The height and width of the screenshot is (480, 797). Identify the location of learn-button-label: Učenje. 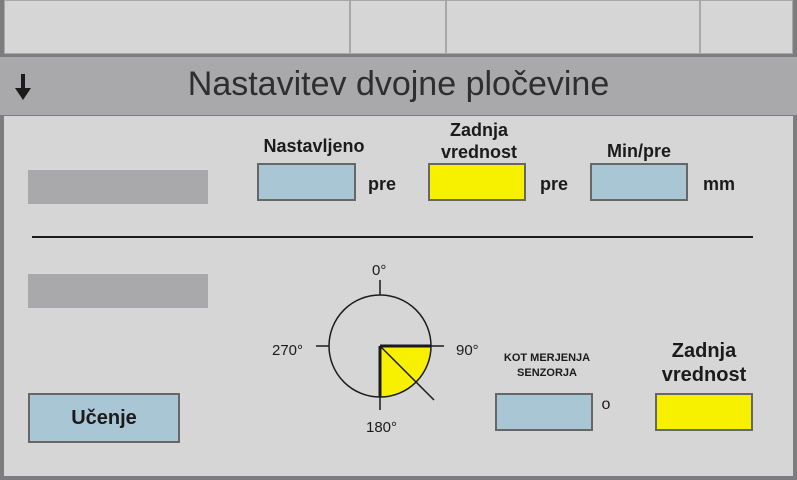
(104, 418).